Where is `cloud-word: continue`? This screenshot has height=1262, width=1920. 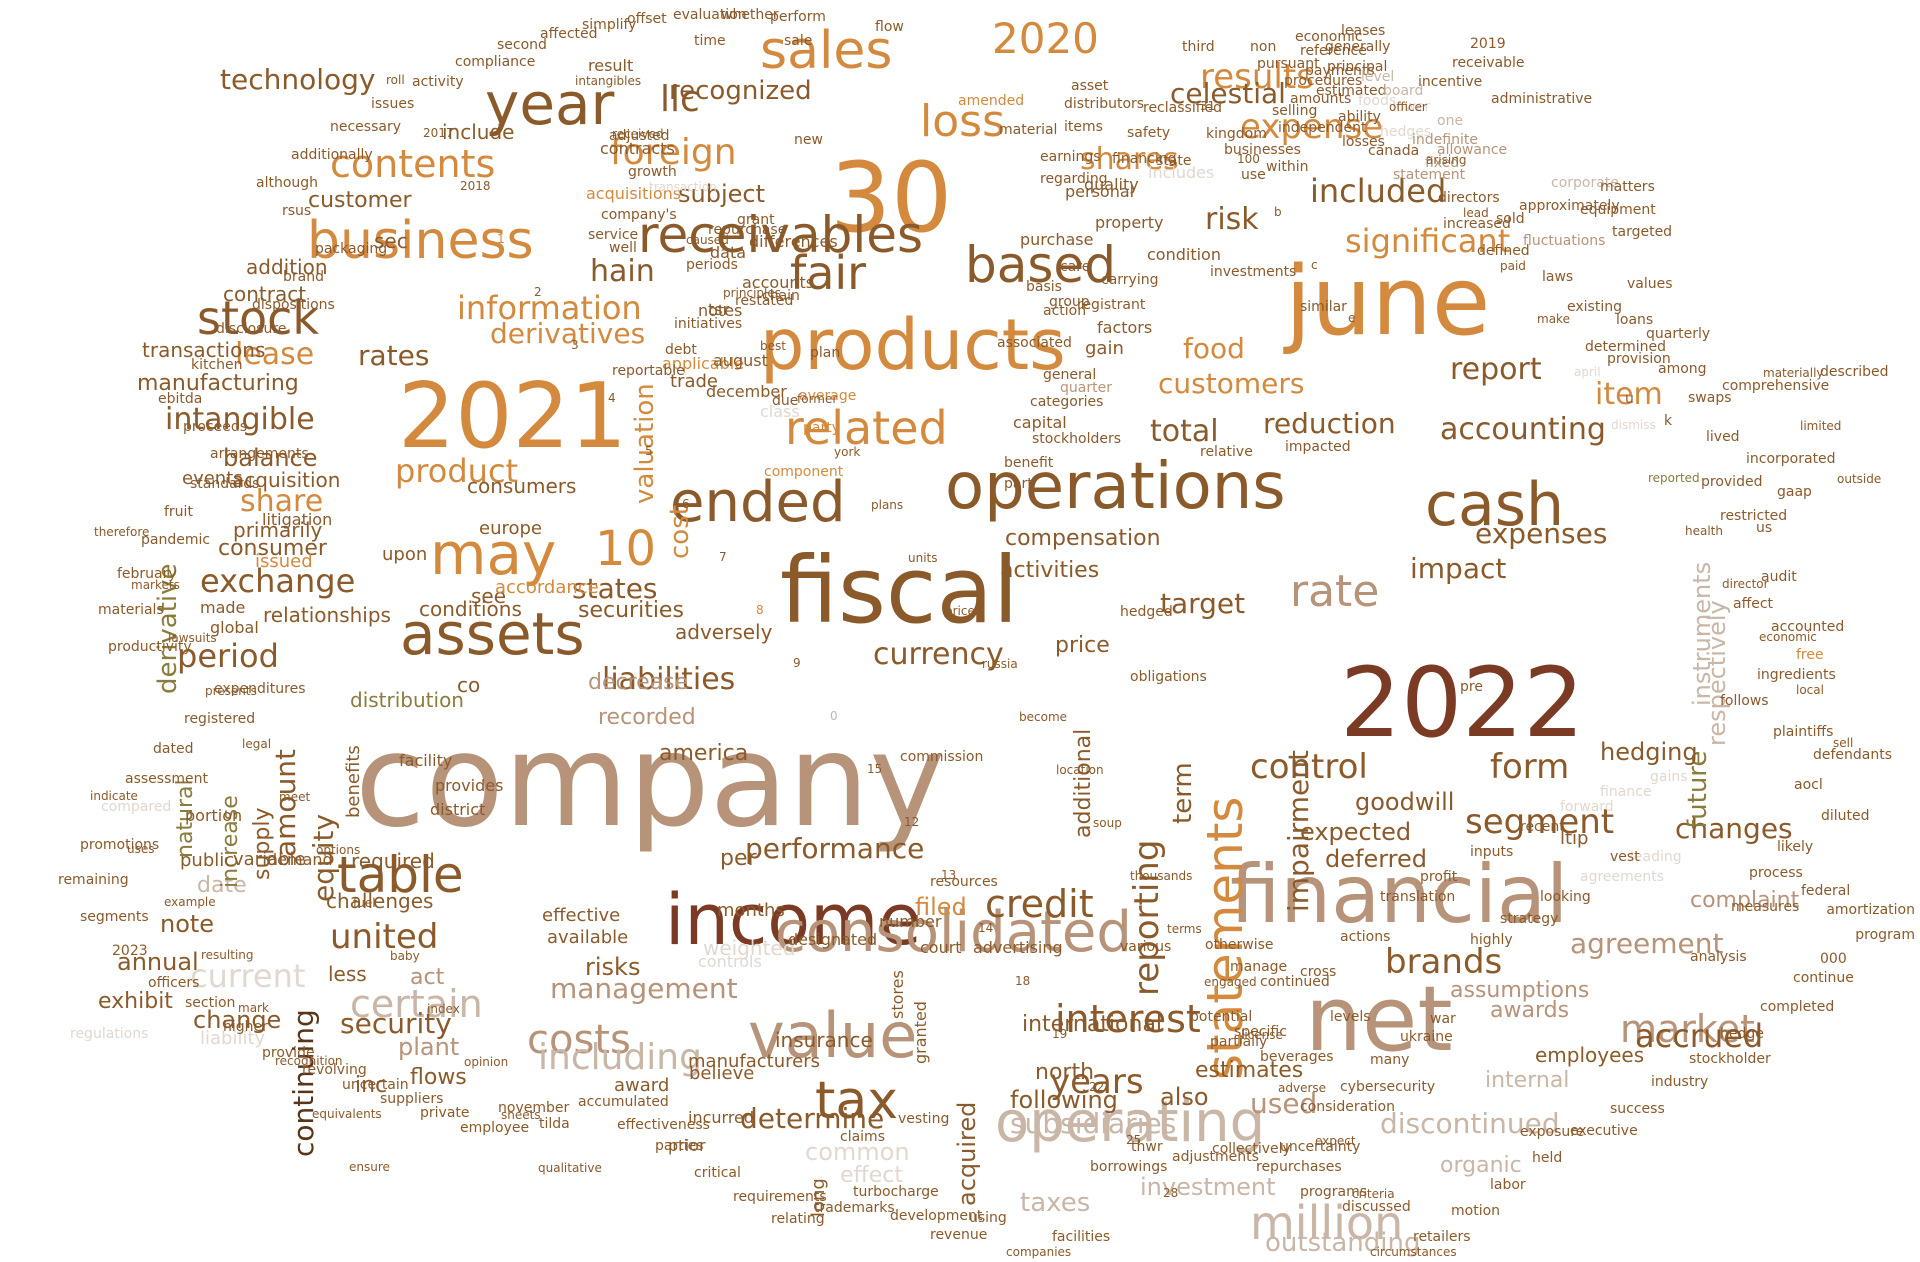
cloud-word: continue is located at coordinates (1823, 978).